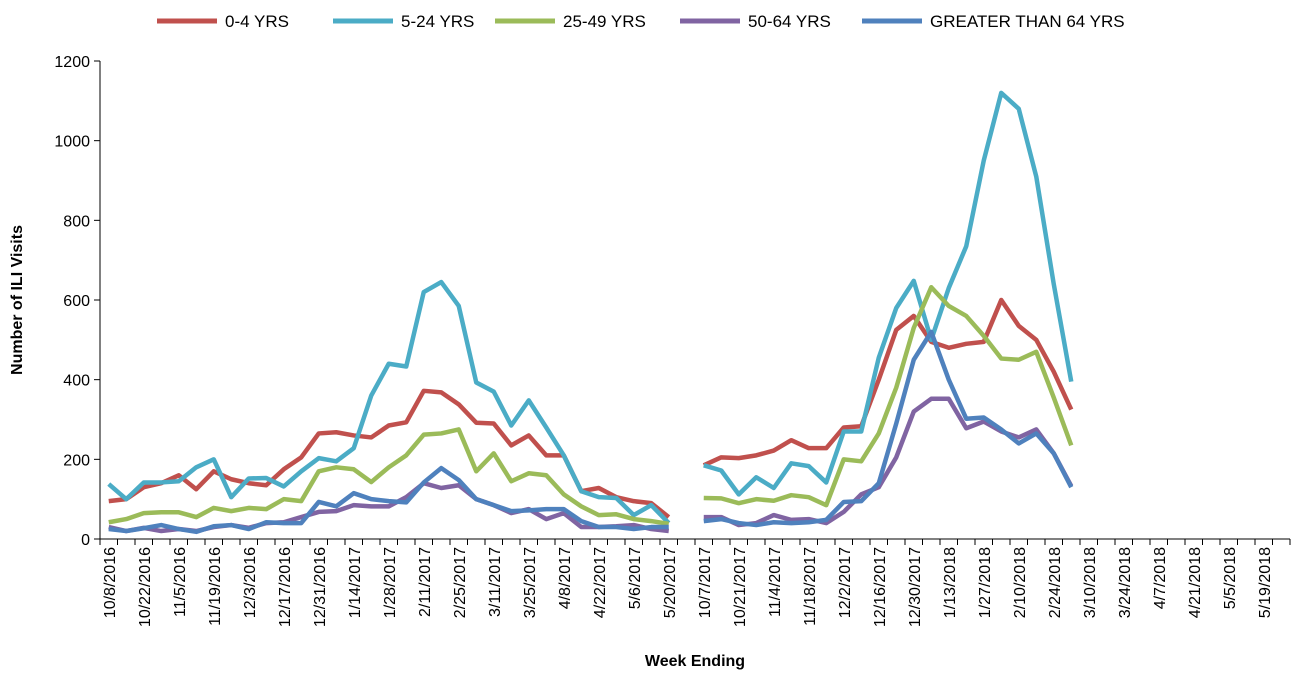 This screenshot has height=677, width=1294. What do you see at coordinates (1160, 578) in the screenshot?
I see `x-tick-label: 4/7/2018` at bounding box center [1160, 578].